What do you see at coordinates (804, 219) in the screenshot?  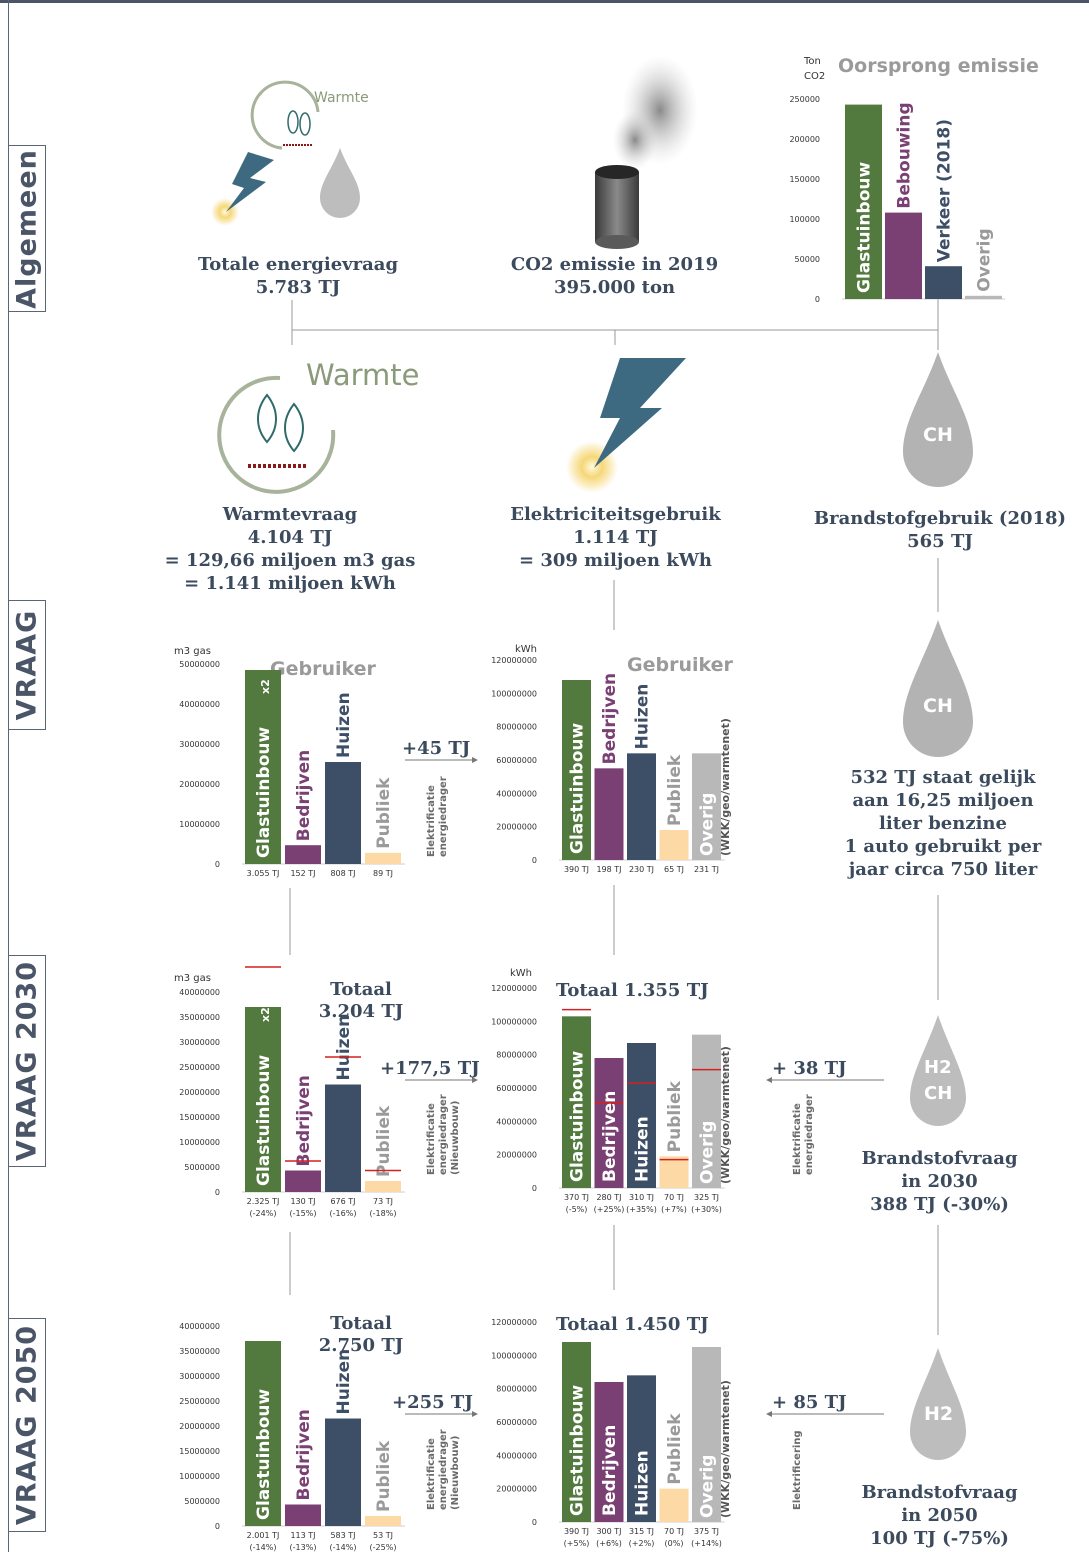 I see `emissie-ytick: 100000` at bounding box center [804, 219].